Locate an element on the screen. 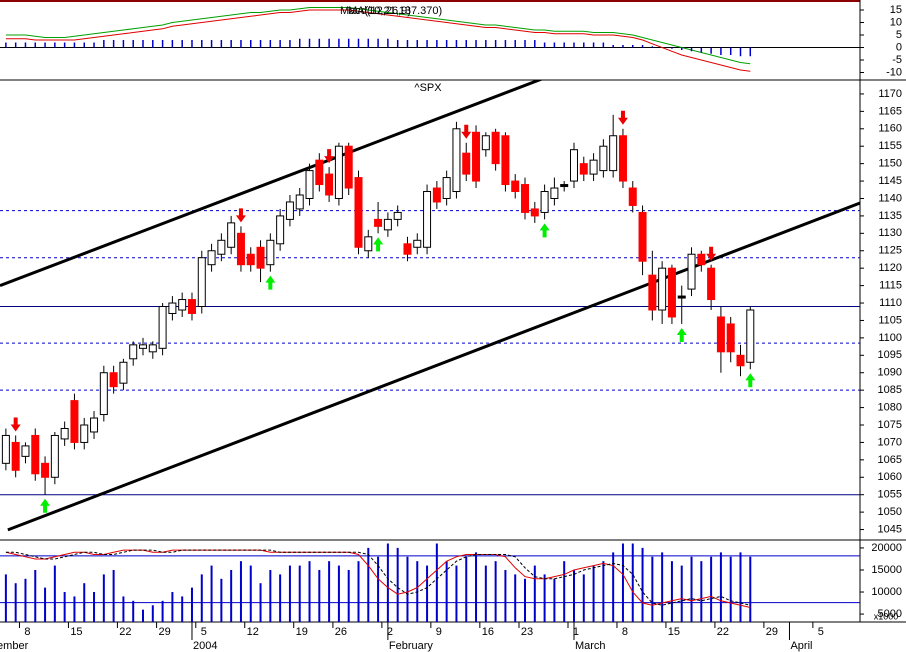 This screenshot has width=906, height=652. macd-title: Macd(12,26,9) is located at coordinates (375, 11).